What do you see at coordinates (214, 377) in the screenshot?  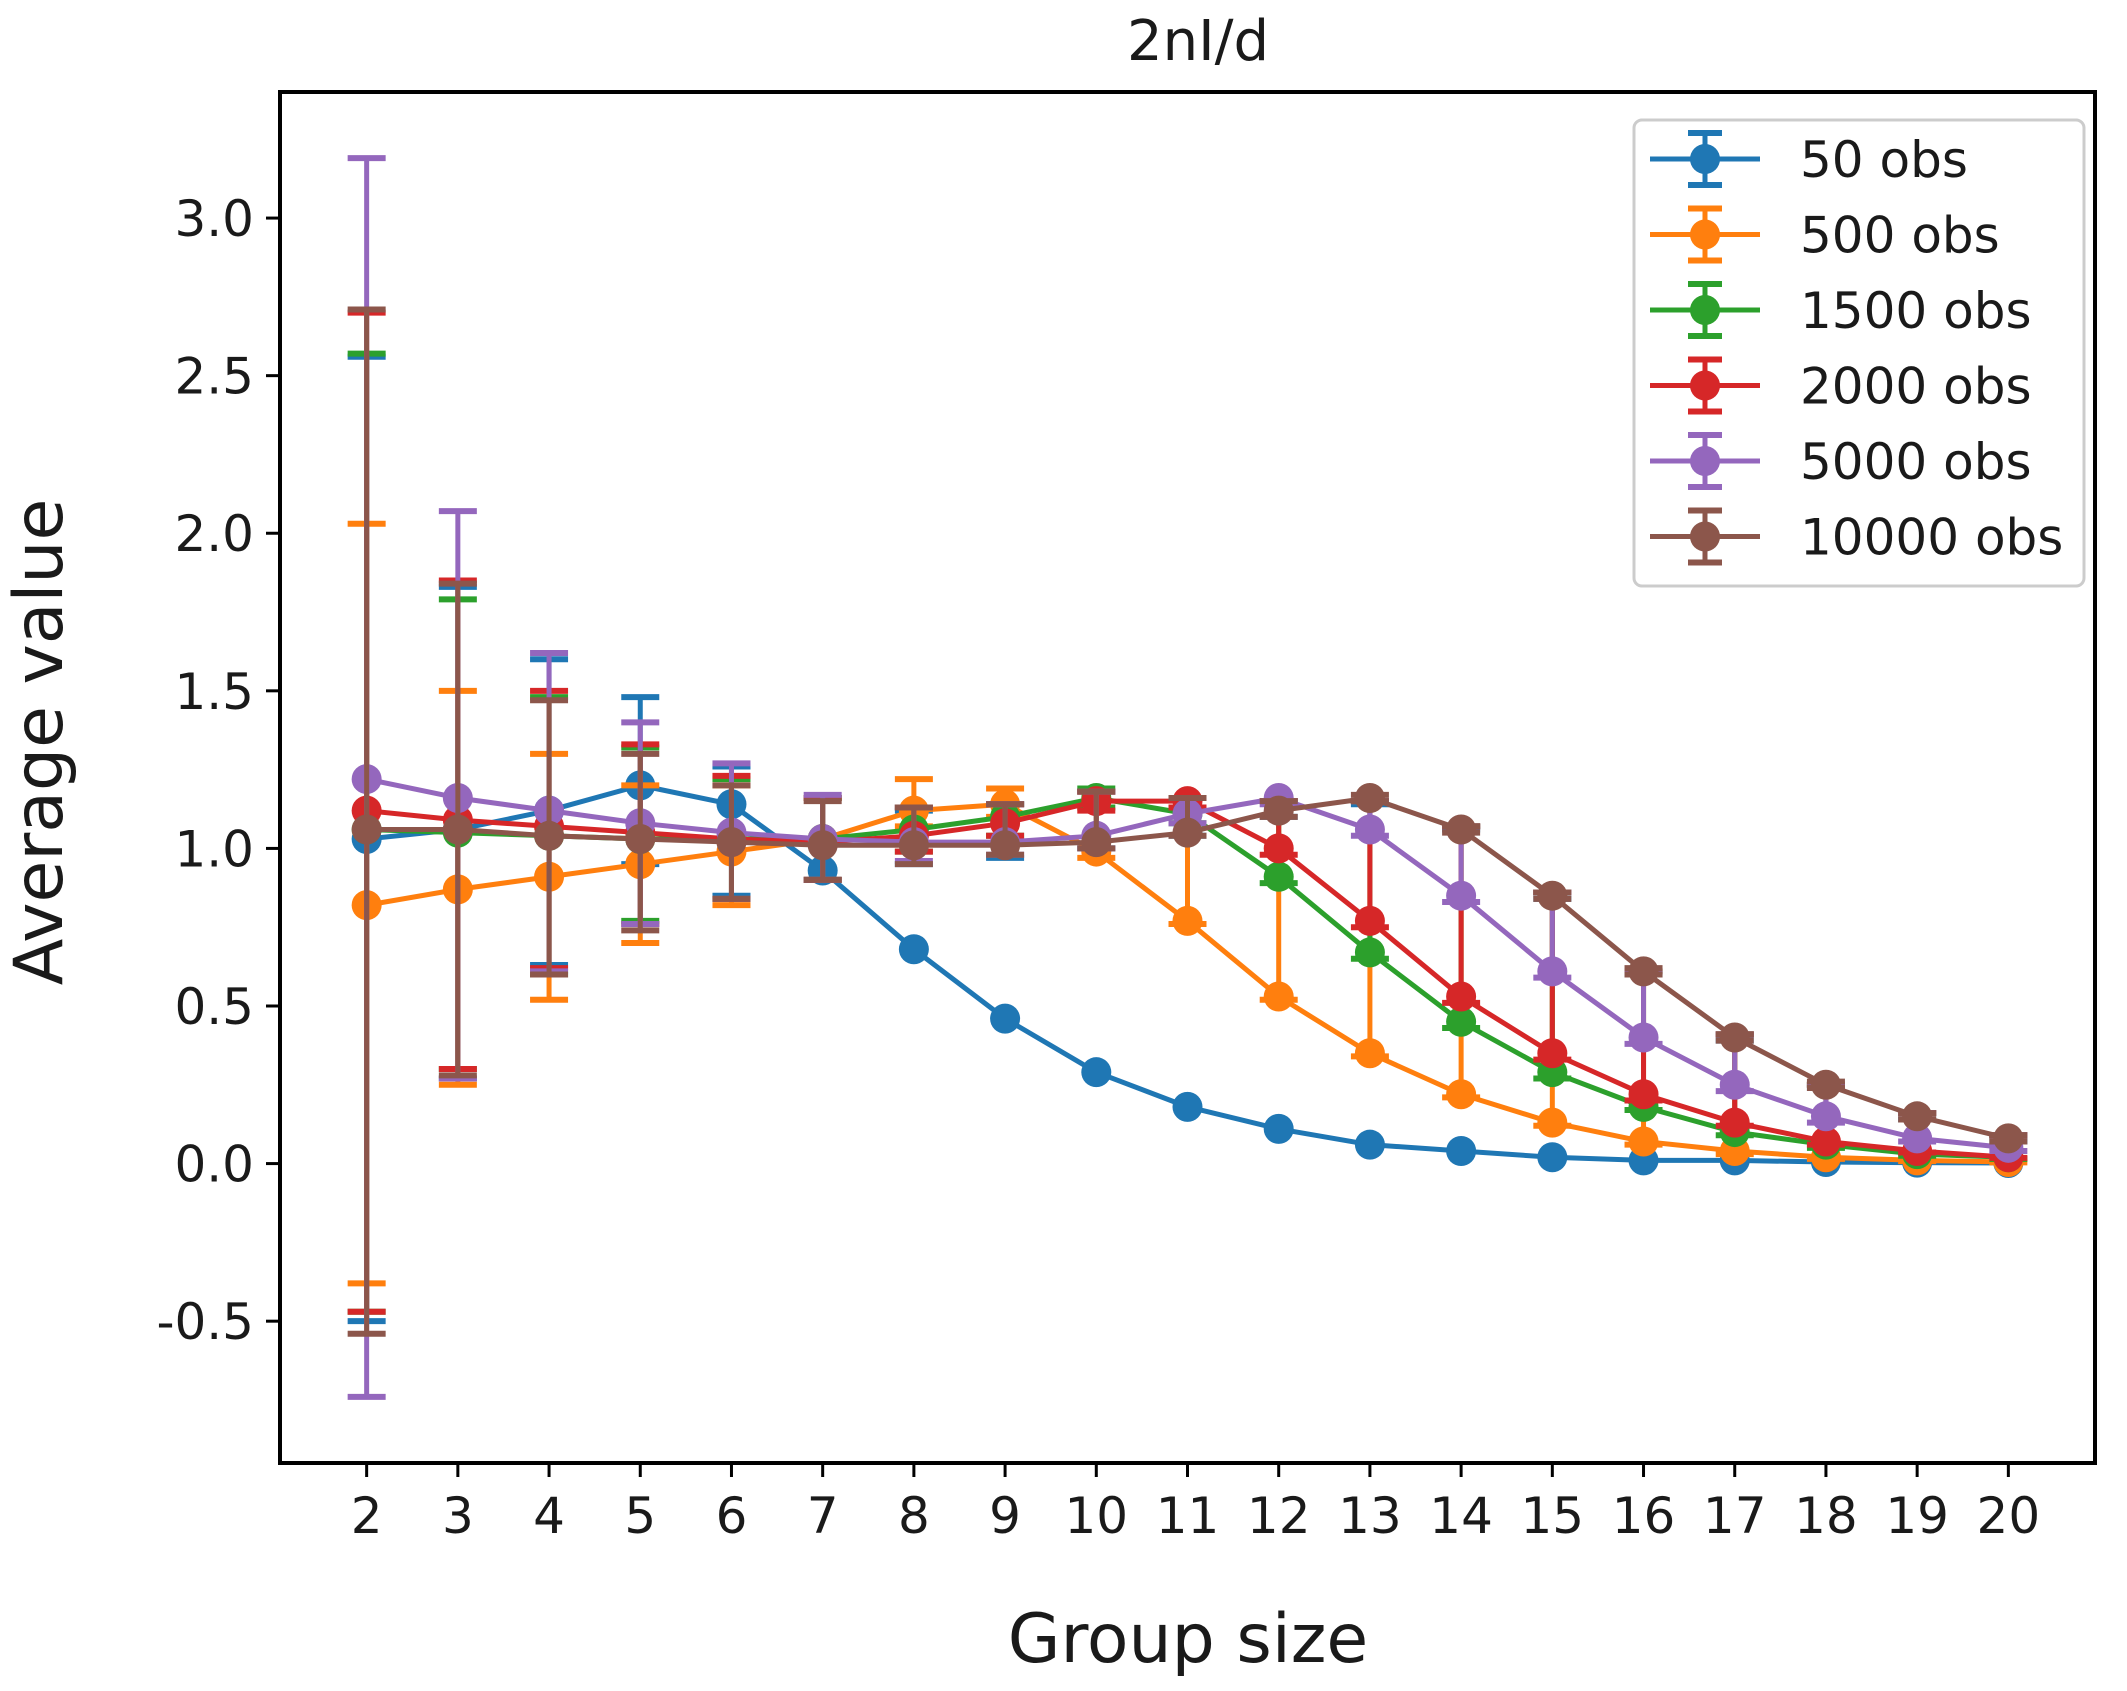 I see `y-tick-label: 2.5` at bounding box center [214, 377].